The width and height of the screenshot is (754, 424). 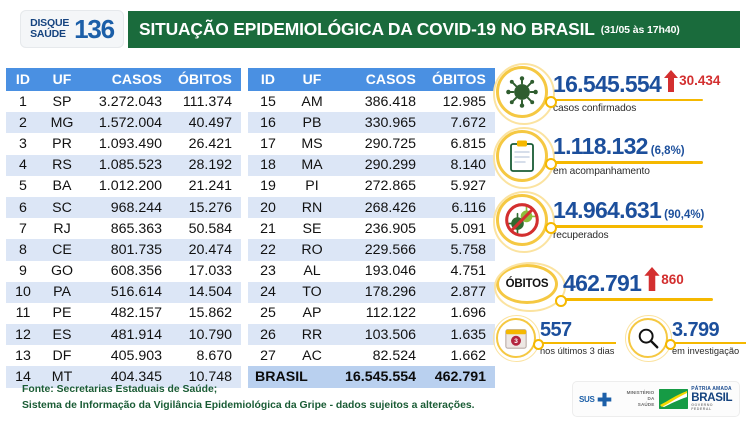 I want to click on deaths-badge: ÓBITOS, so click(x=530, y=287).